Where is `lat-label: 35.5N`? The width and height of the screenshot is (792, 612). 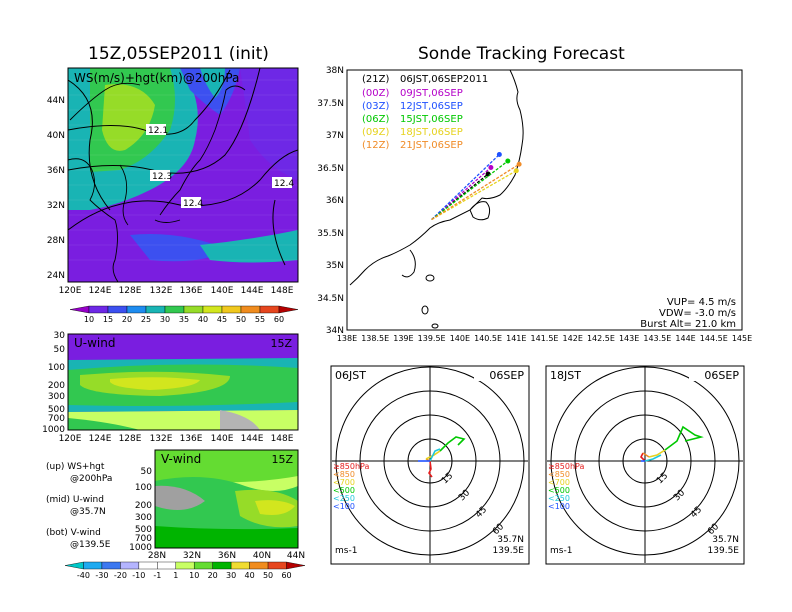 lat-label: 35.5N is located at coordinates (330, 234).